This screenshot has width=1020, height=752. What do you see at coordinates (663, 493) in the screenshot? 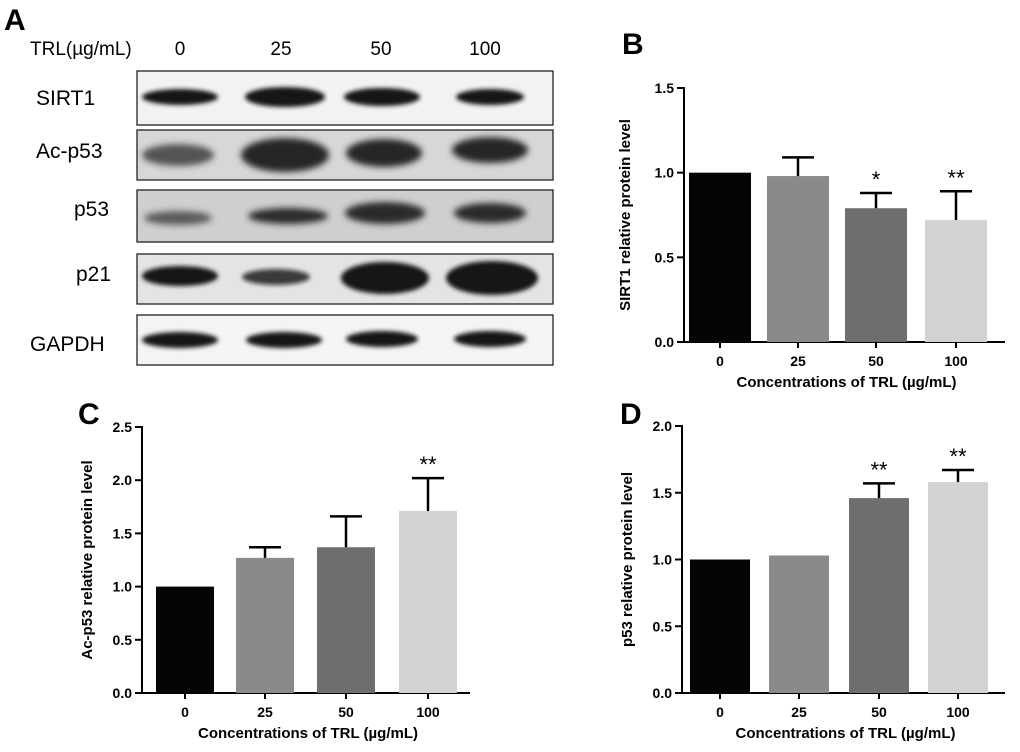
I see `y-tick-label-d: 1.5` at bounding box center [663, 493].